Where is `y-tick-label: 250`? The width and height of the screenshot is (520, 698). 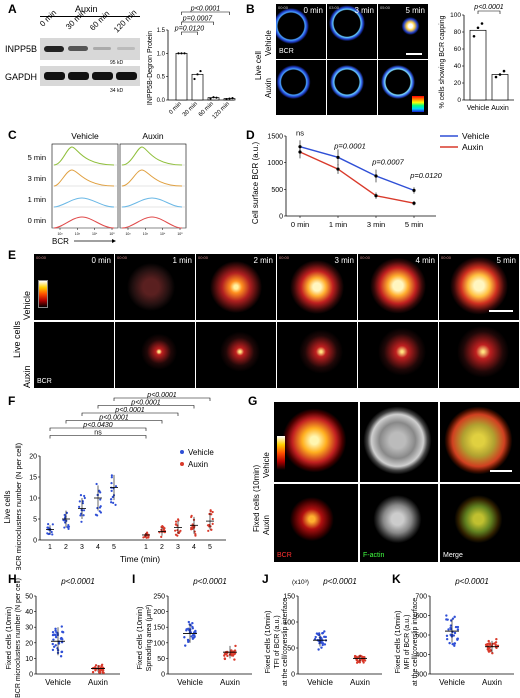
y-tick-label: 250 is located at coordinates (159, 597).